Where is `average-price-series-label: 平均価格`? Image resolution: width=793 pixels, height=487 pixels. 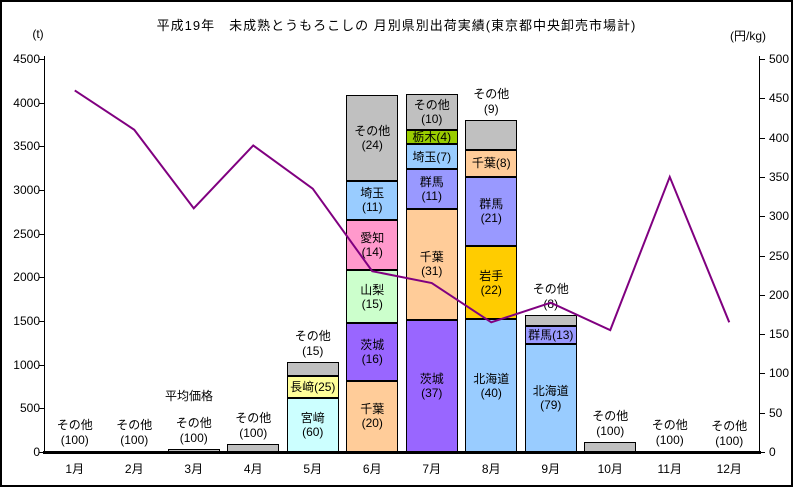 average-price-series-label: 平均価格 is located at coordinates (188, 396).